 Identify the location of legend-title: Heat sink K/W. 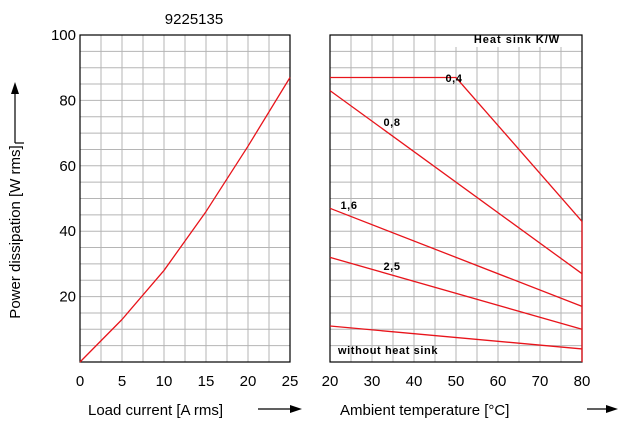
(517, 40).